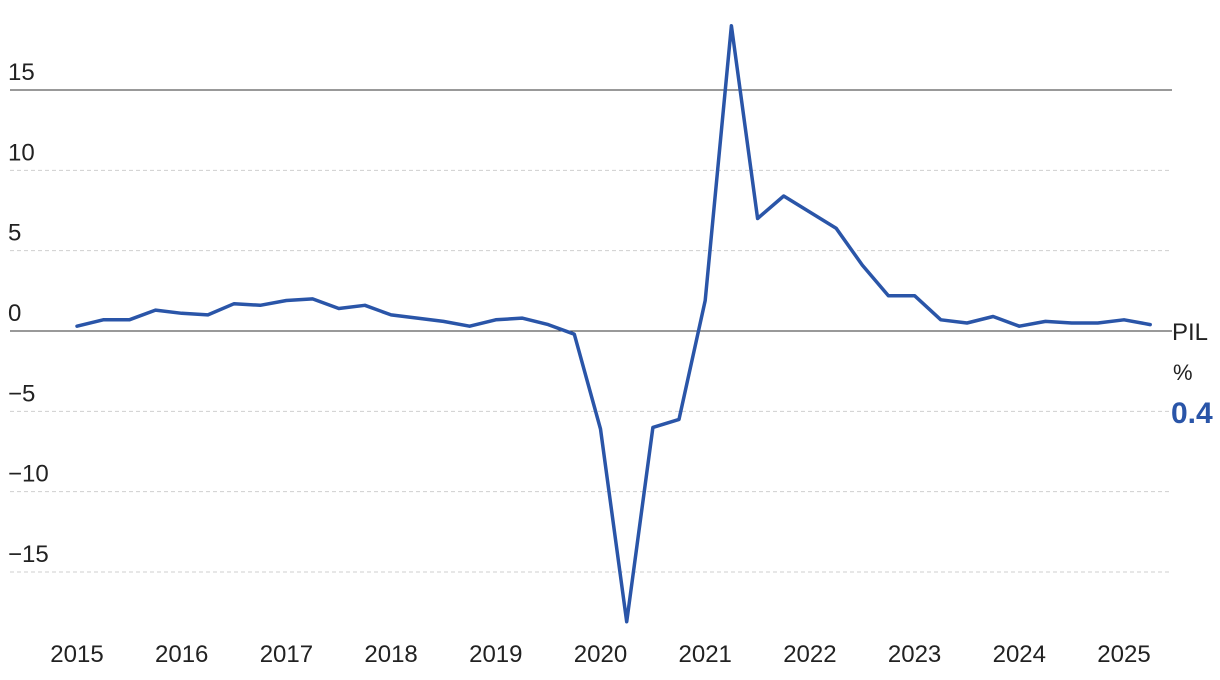 The height and width of the screenshot is (680, 1220). What do you see at coordinates (21, 72) in the screenshot?
I see `y-tick-label: 15` at bounding box center [21, 72].